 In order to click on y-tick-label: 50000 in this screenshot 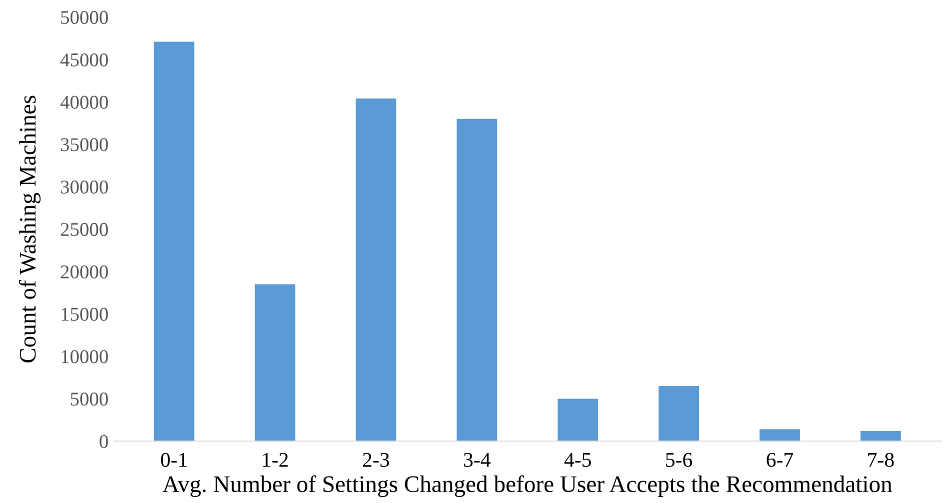, I will do `click(84, 17)`.